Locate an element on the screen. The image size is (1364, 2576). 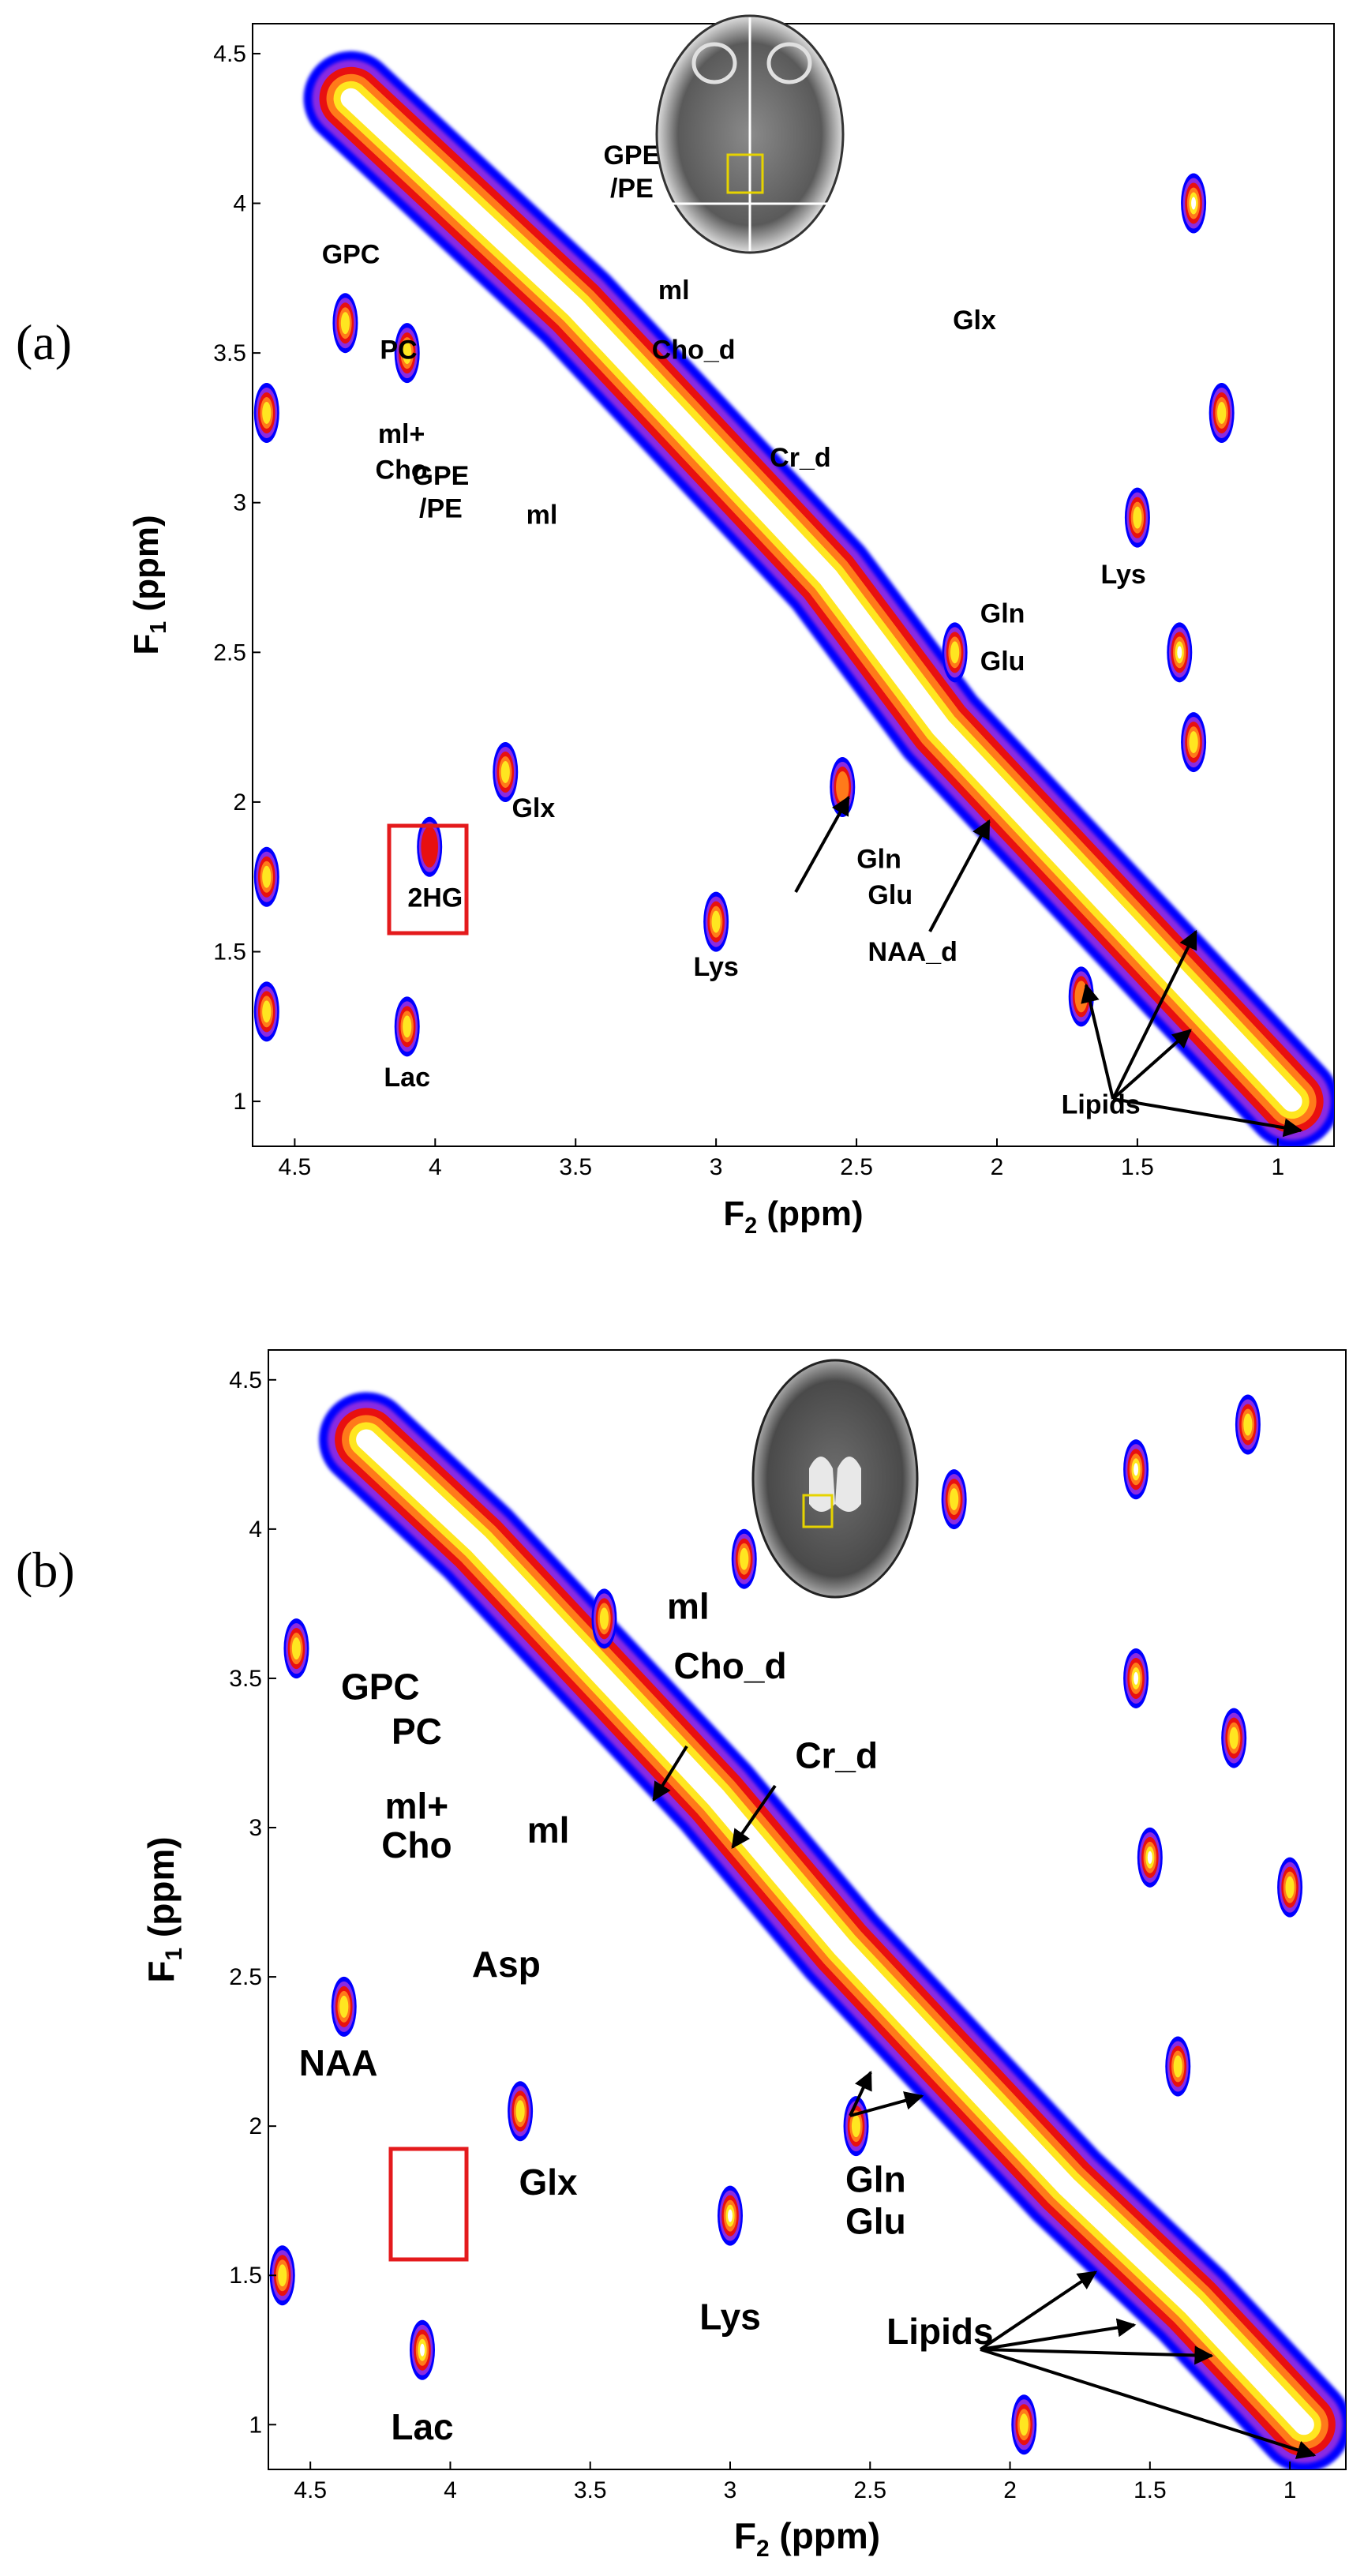
ventricle-right is located at coordinates (848, 1484).